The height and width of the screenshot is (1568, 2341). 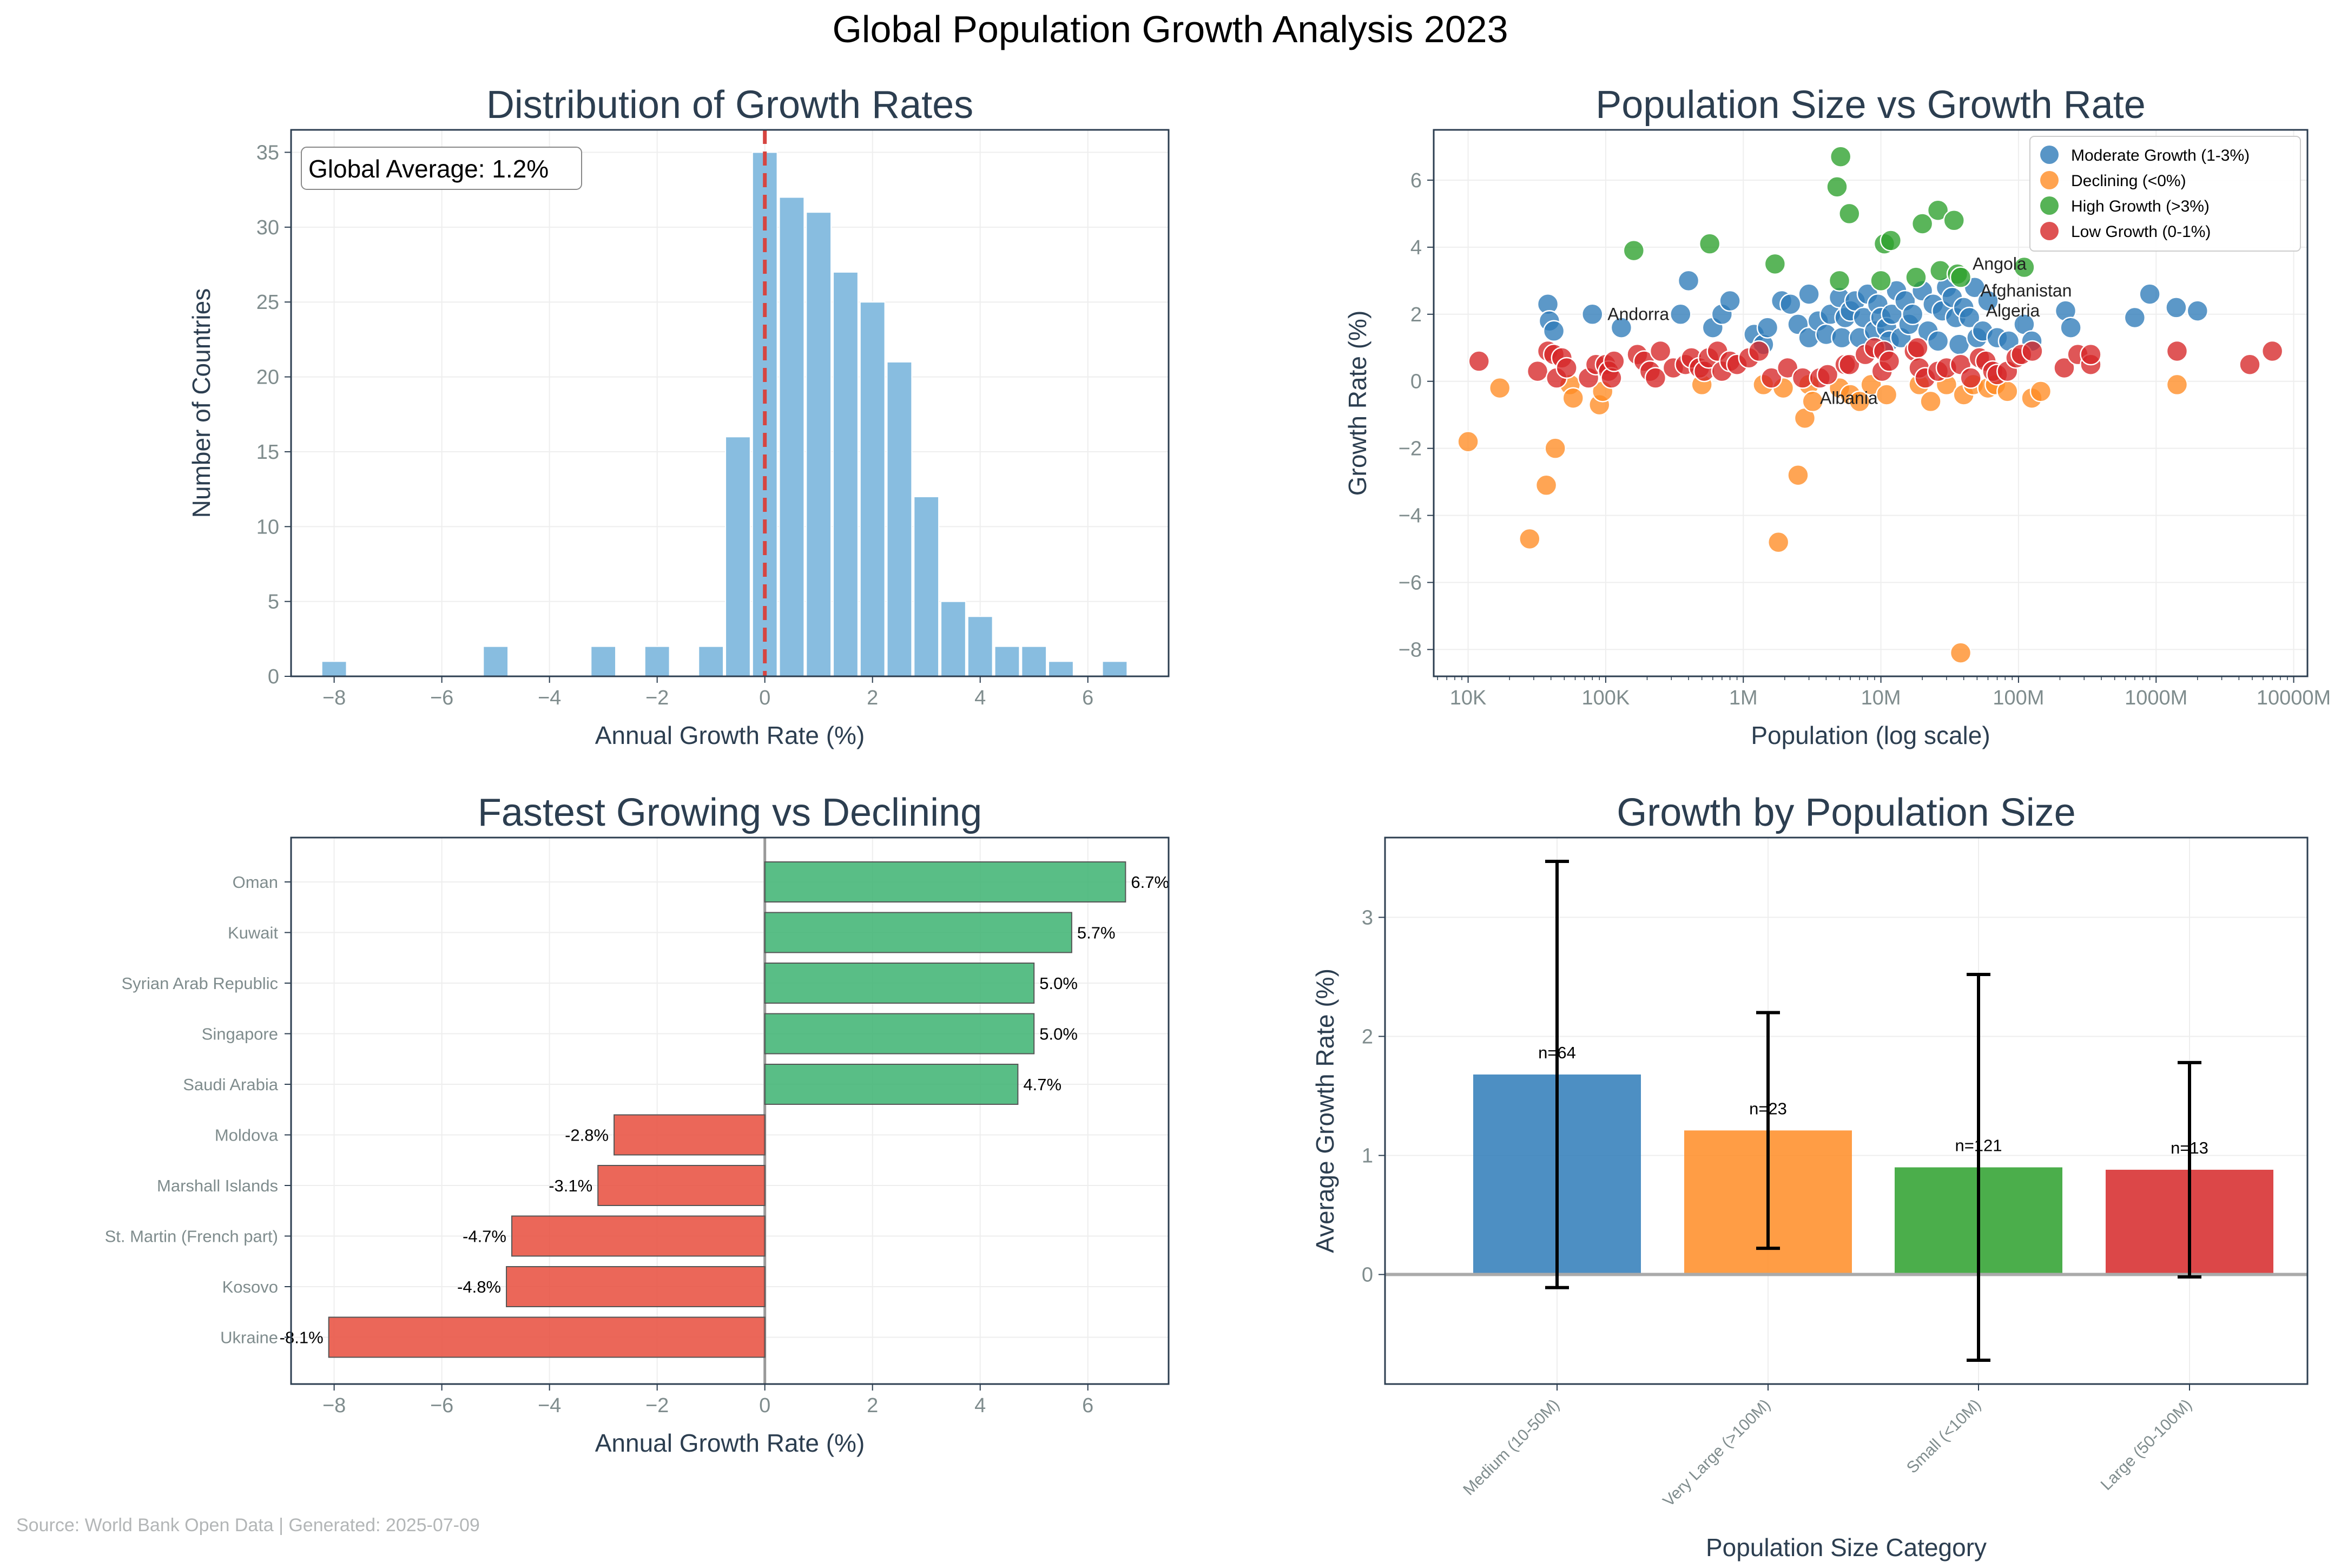 What do you see at coordinates (1368, 1036) in the screenshot?
I see `sizes-ytick-label: 2` at bounding box center [1368, 1036].